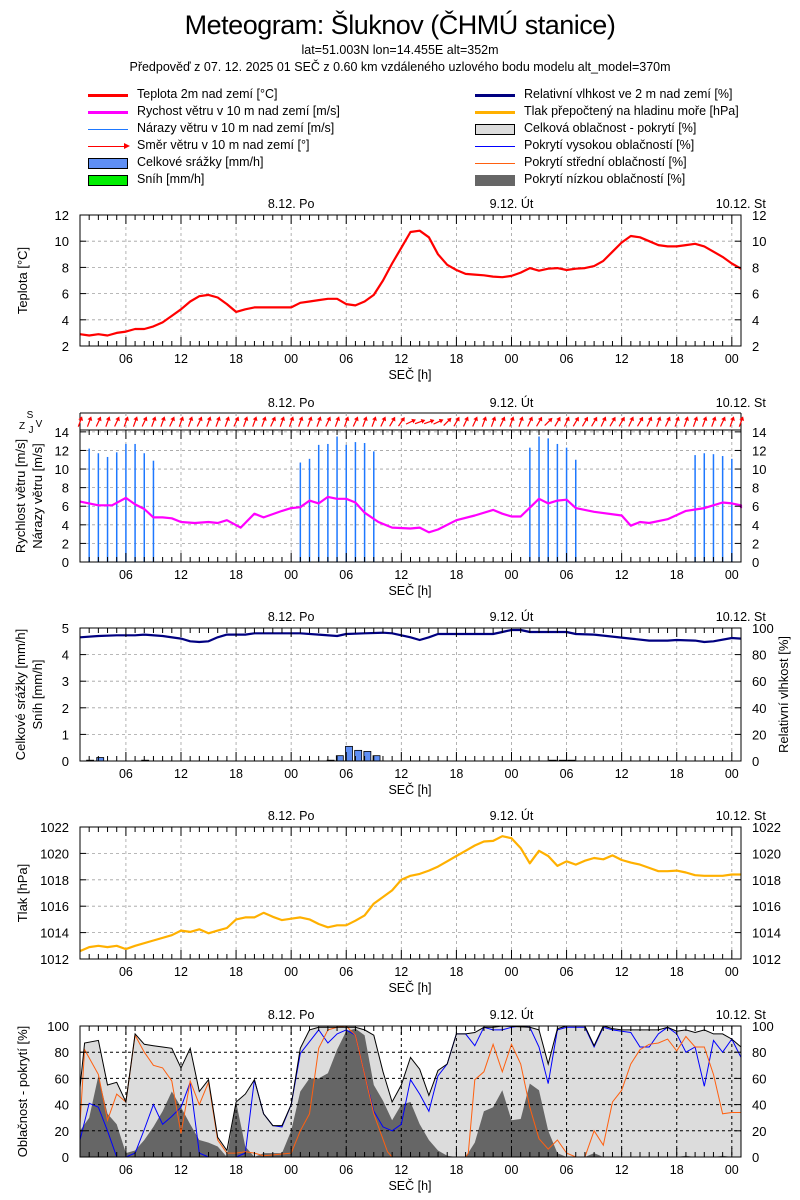  I want to click on y-right-tick-label: 1012, so click(766, 959).